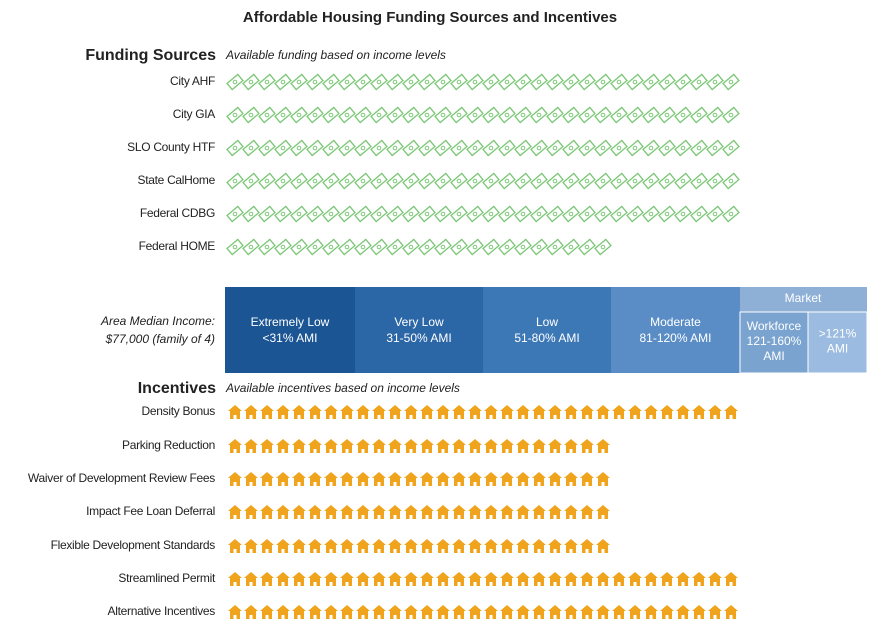 The image size is (869, 630). I want to click on funding-row-label: Federal HOME, so click(177, 246).